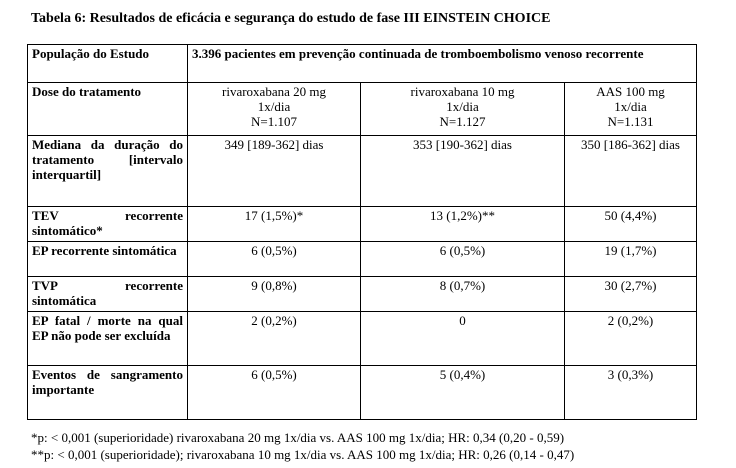  What do you see at coordinates (107, 63) in the screenshot?
I see `population-label: População do Estudo` at bounding box center [107, 63].